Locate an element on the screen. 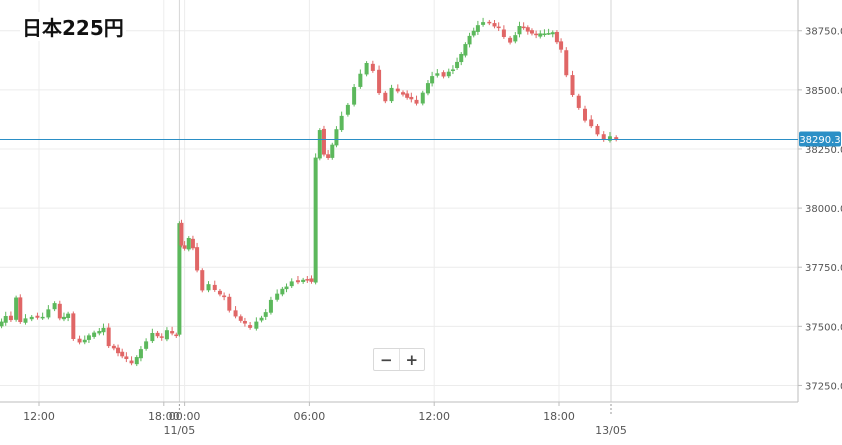 Image resolution: width=842 pixels, height=445 pixels. zoom-out-button: − is located at coordinates (386, 359).